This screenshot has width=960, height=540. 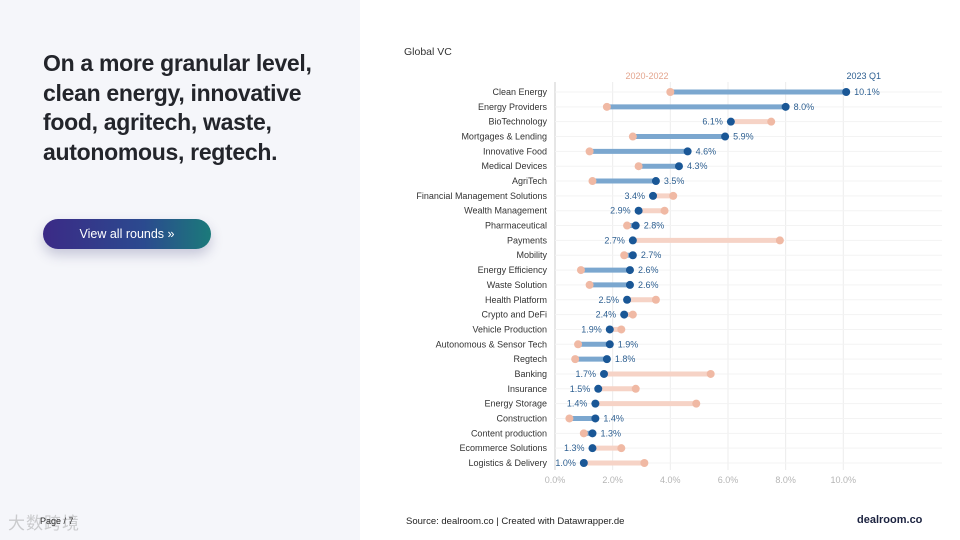 What do you see at coordinates (504, 137) in the screenshot?
I see `category-label: Mortgages & Lending` at bounding box center [504, 137].